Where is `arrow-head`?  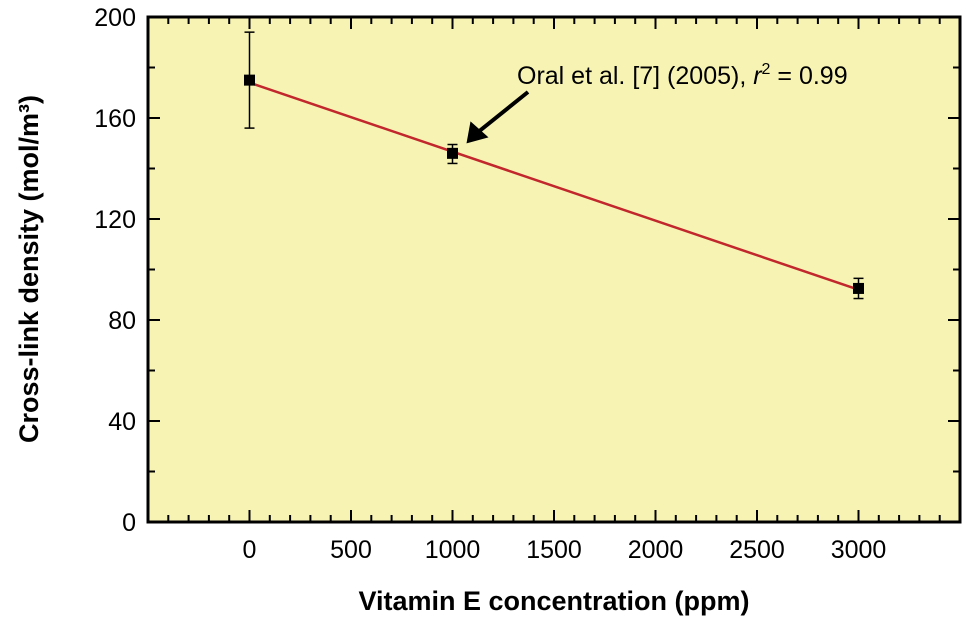 arrow-head is located at coordinates (477, 132).